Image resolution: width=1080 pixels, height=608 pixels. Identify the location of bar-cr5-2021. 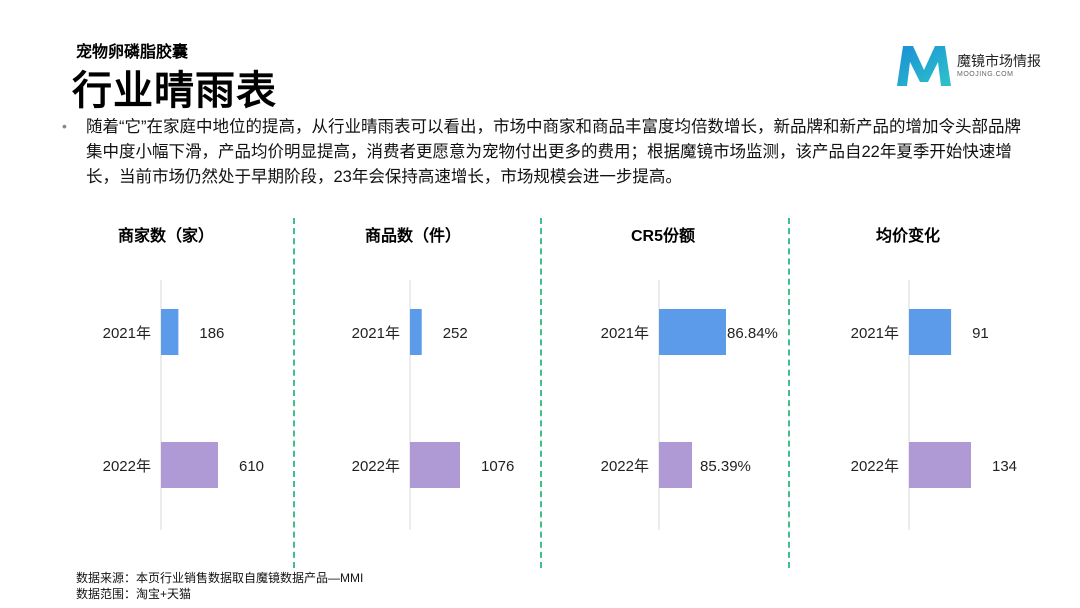
(692, 332).